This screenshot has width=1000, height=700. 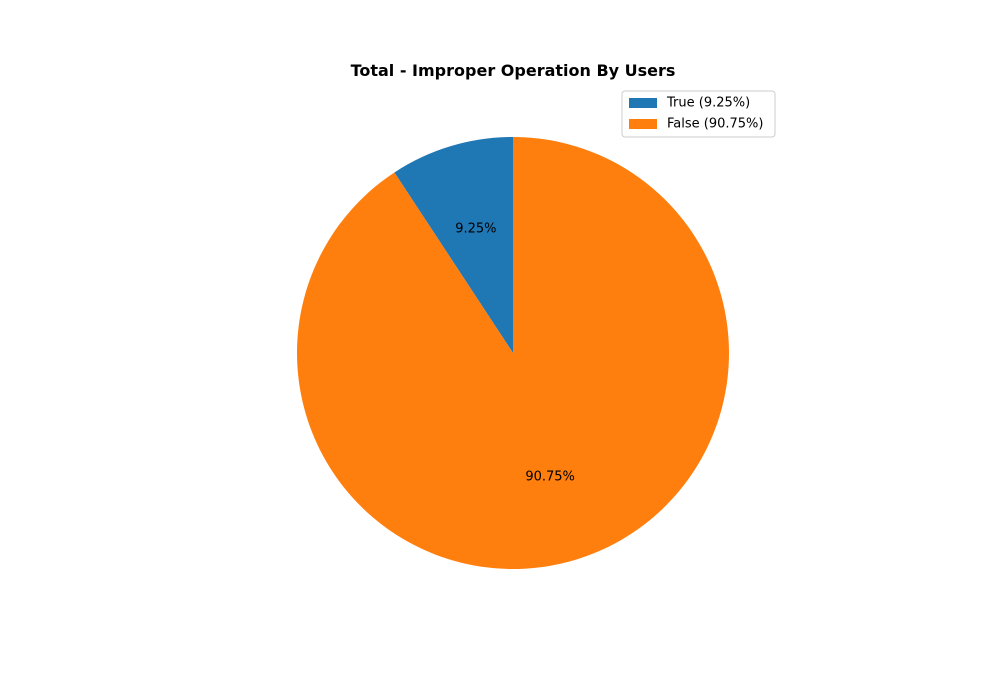 I want to click on slice-label-false: 90.75%, so click(x=550, y=477).